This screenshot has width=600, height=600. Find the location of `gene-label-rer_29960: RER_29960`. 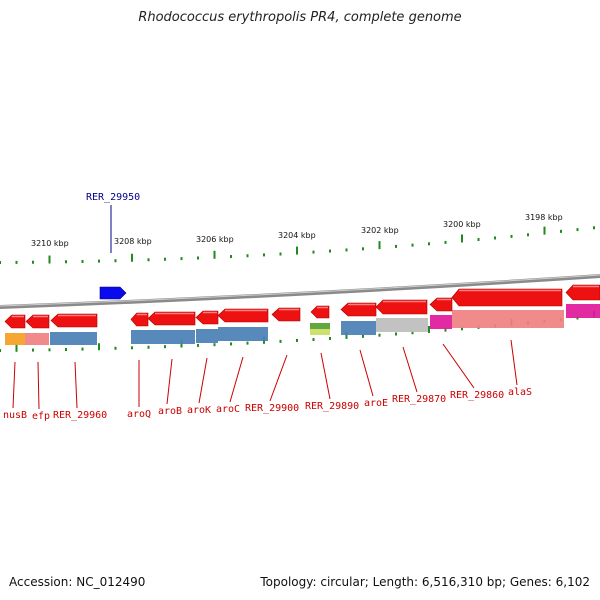

gene-label-rer_29960: RER_29960 is located at coordinates (80, 415).